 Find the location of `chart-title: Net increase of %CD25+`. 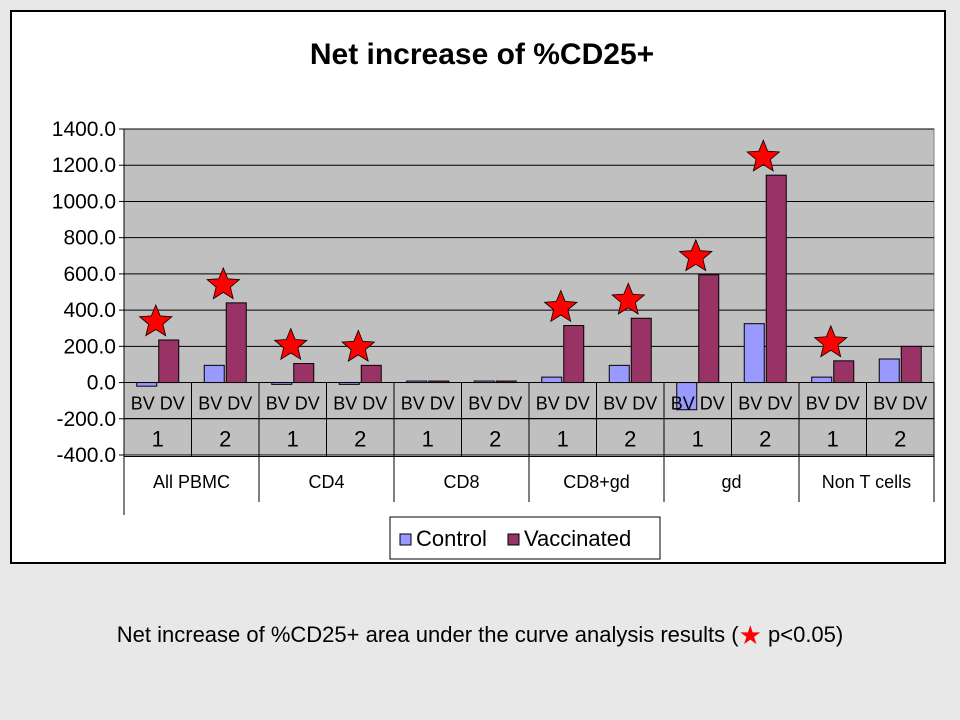

chart-title: Net increase of %CD25+ is located at coordinates (482, 54).